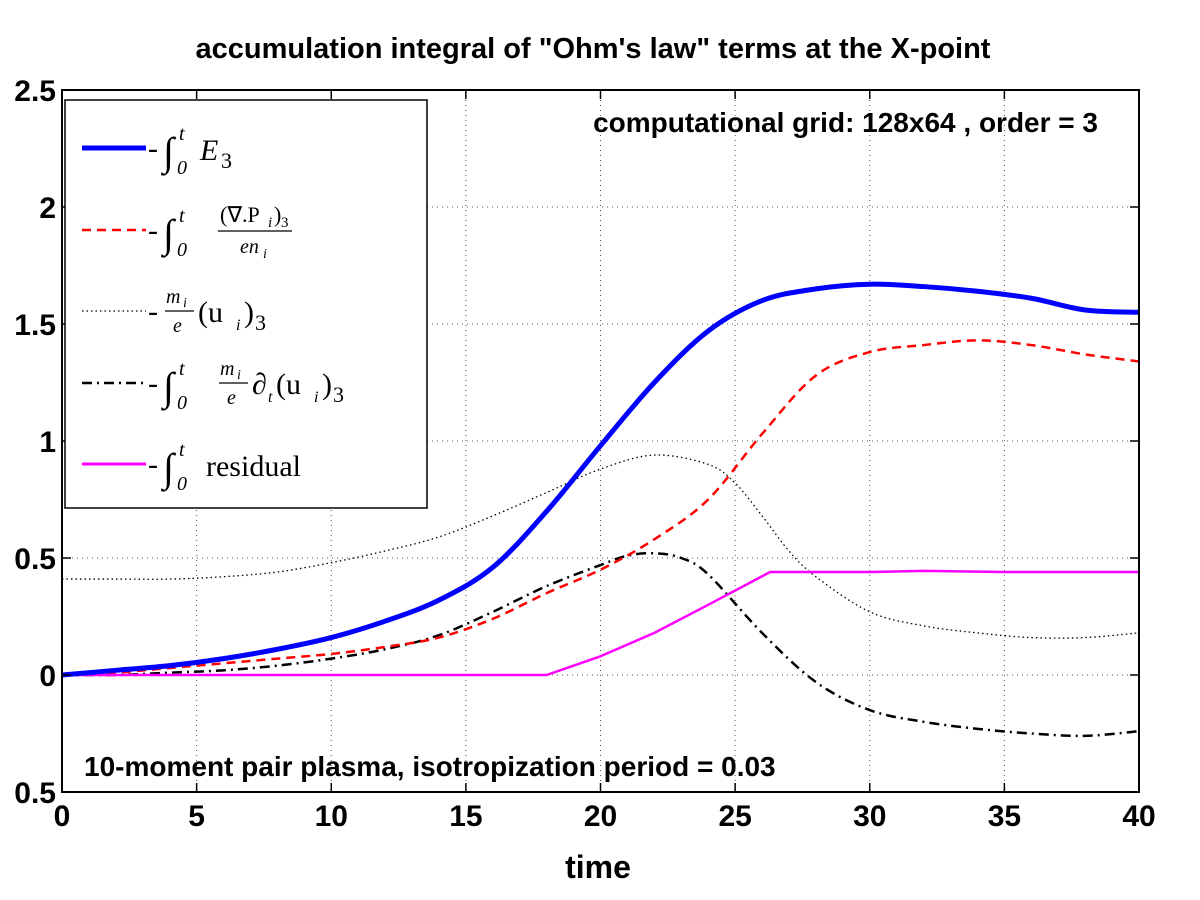 Image resolution: width=1200 pixels, height=900 pixels. What do you see at coordinates (231, 398) in the screenshot?
I see `dtvelocity-denominator: e` at bounding box center [231, 398].